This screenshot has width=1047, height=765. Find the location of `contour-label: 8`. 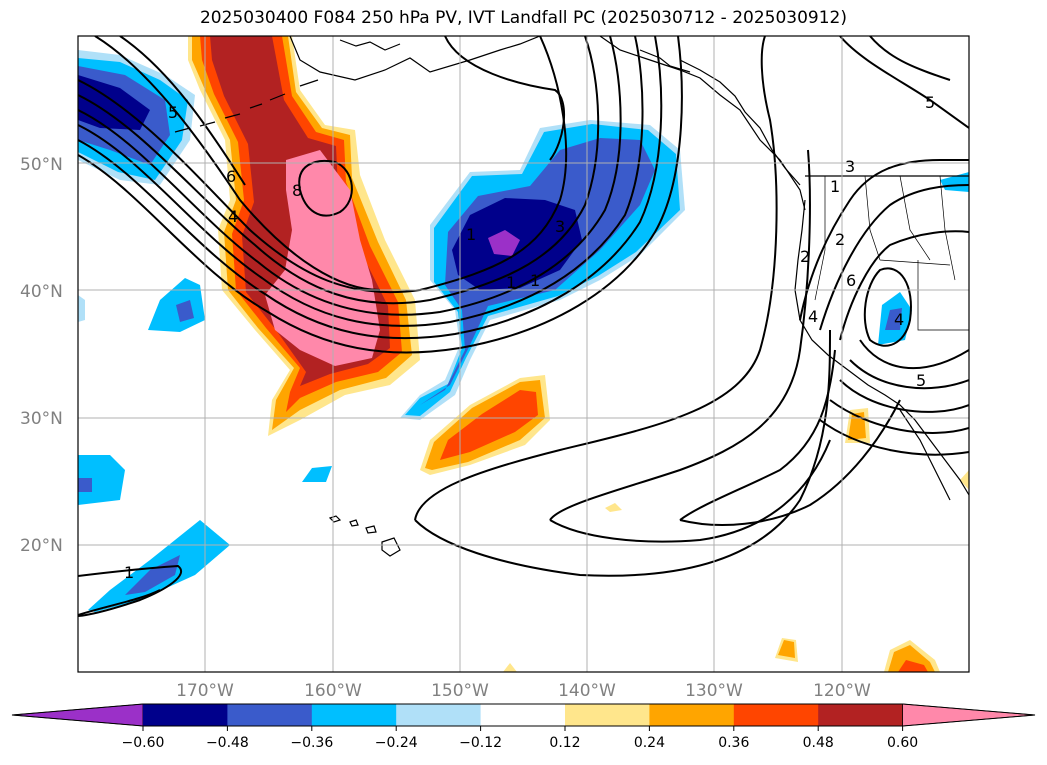

contour-label: 8 is located at coordinates (297, 190).